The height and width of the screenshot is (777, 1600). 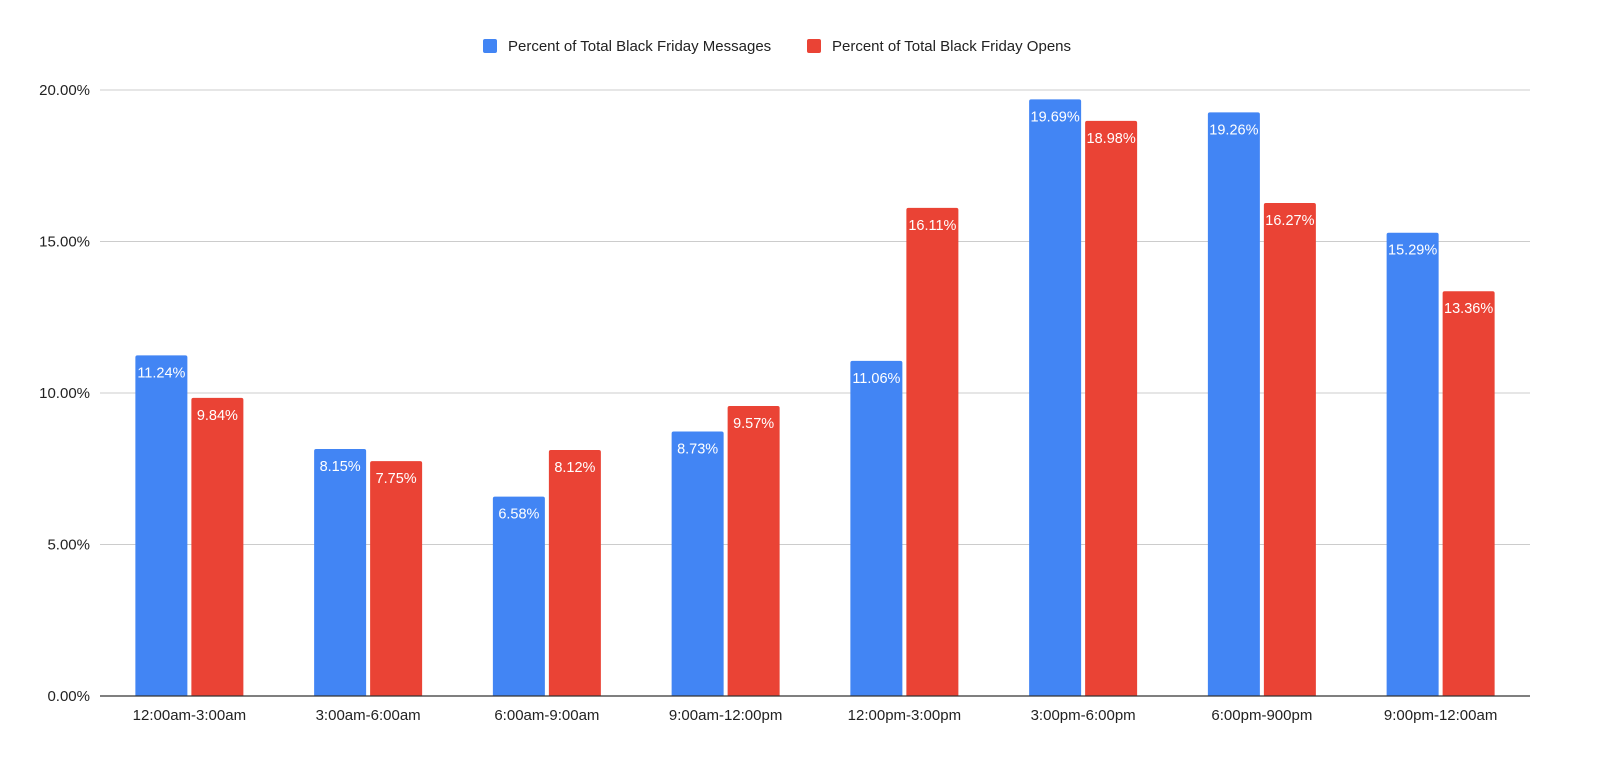 I want to click on x-tick-label: 12:00pm-3:00pm, so click(x=904, y=715).